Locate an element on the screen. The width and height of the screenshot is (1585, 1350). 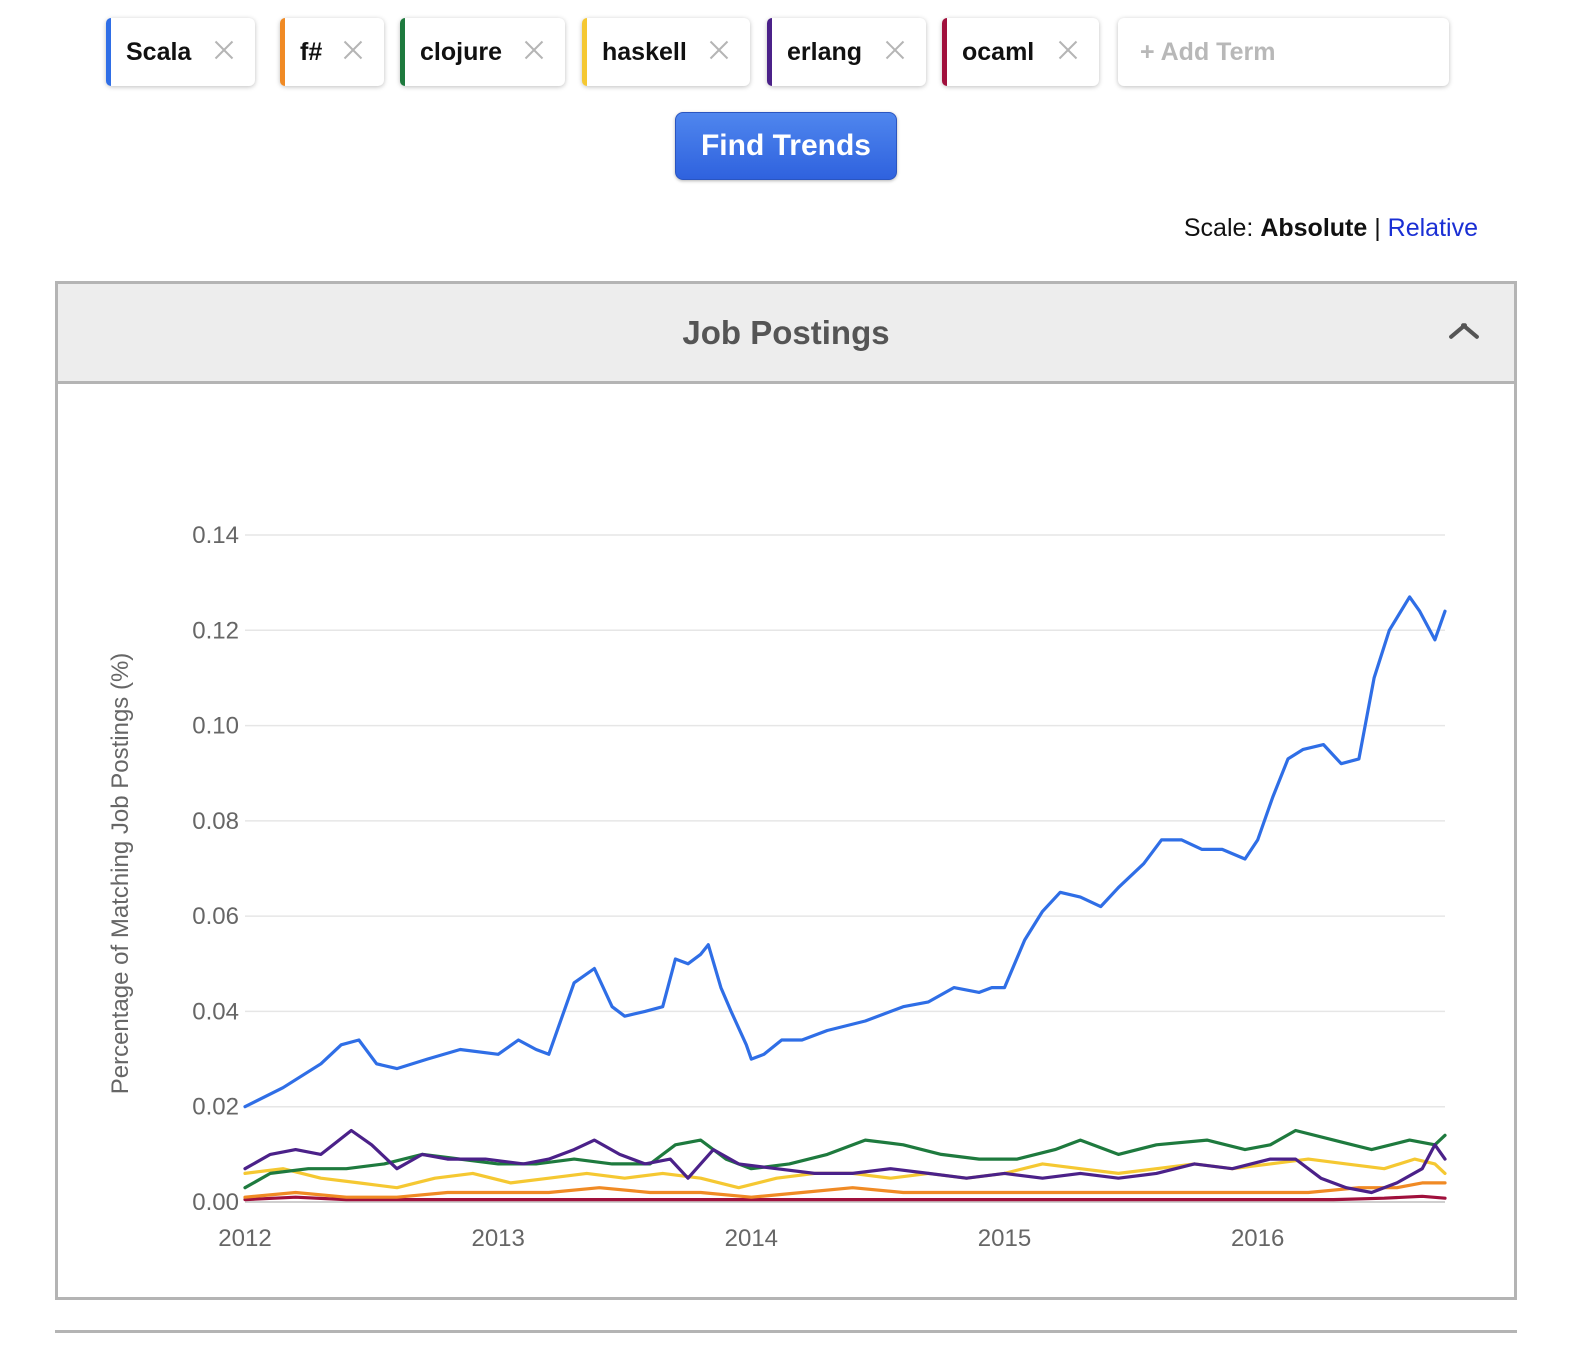
panel-title: Job Postings is located at coordinates (786, 332).